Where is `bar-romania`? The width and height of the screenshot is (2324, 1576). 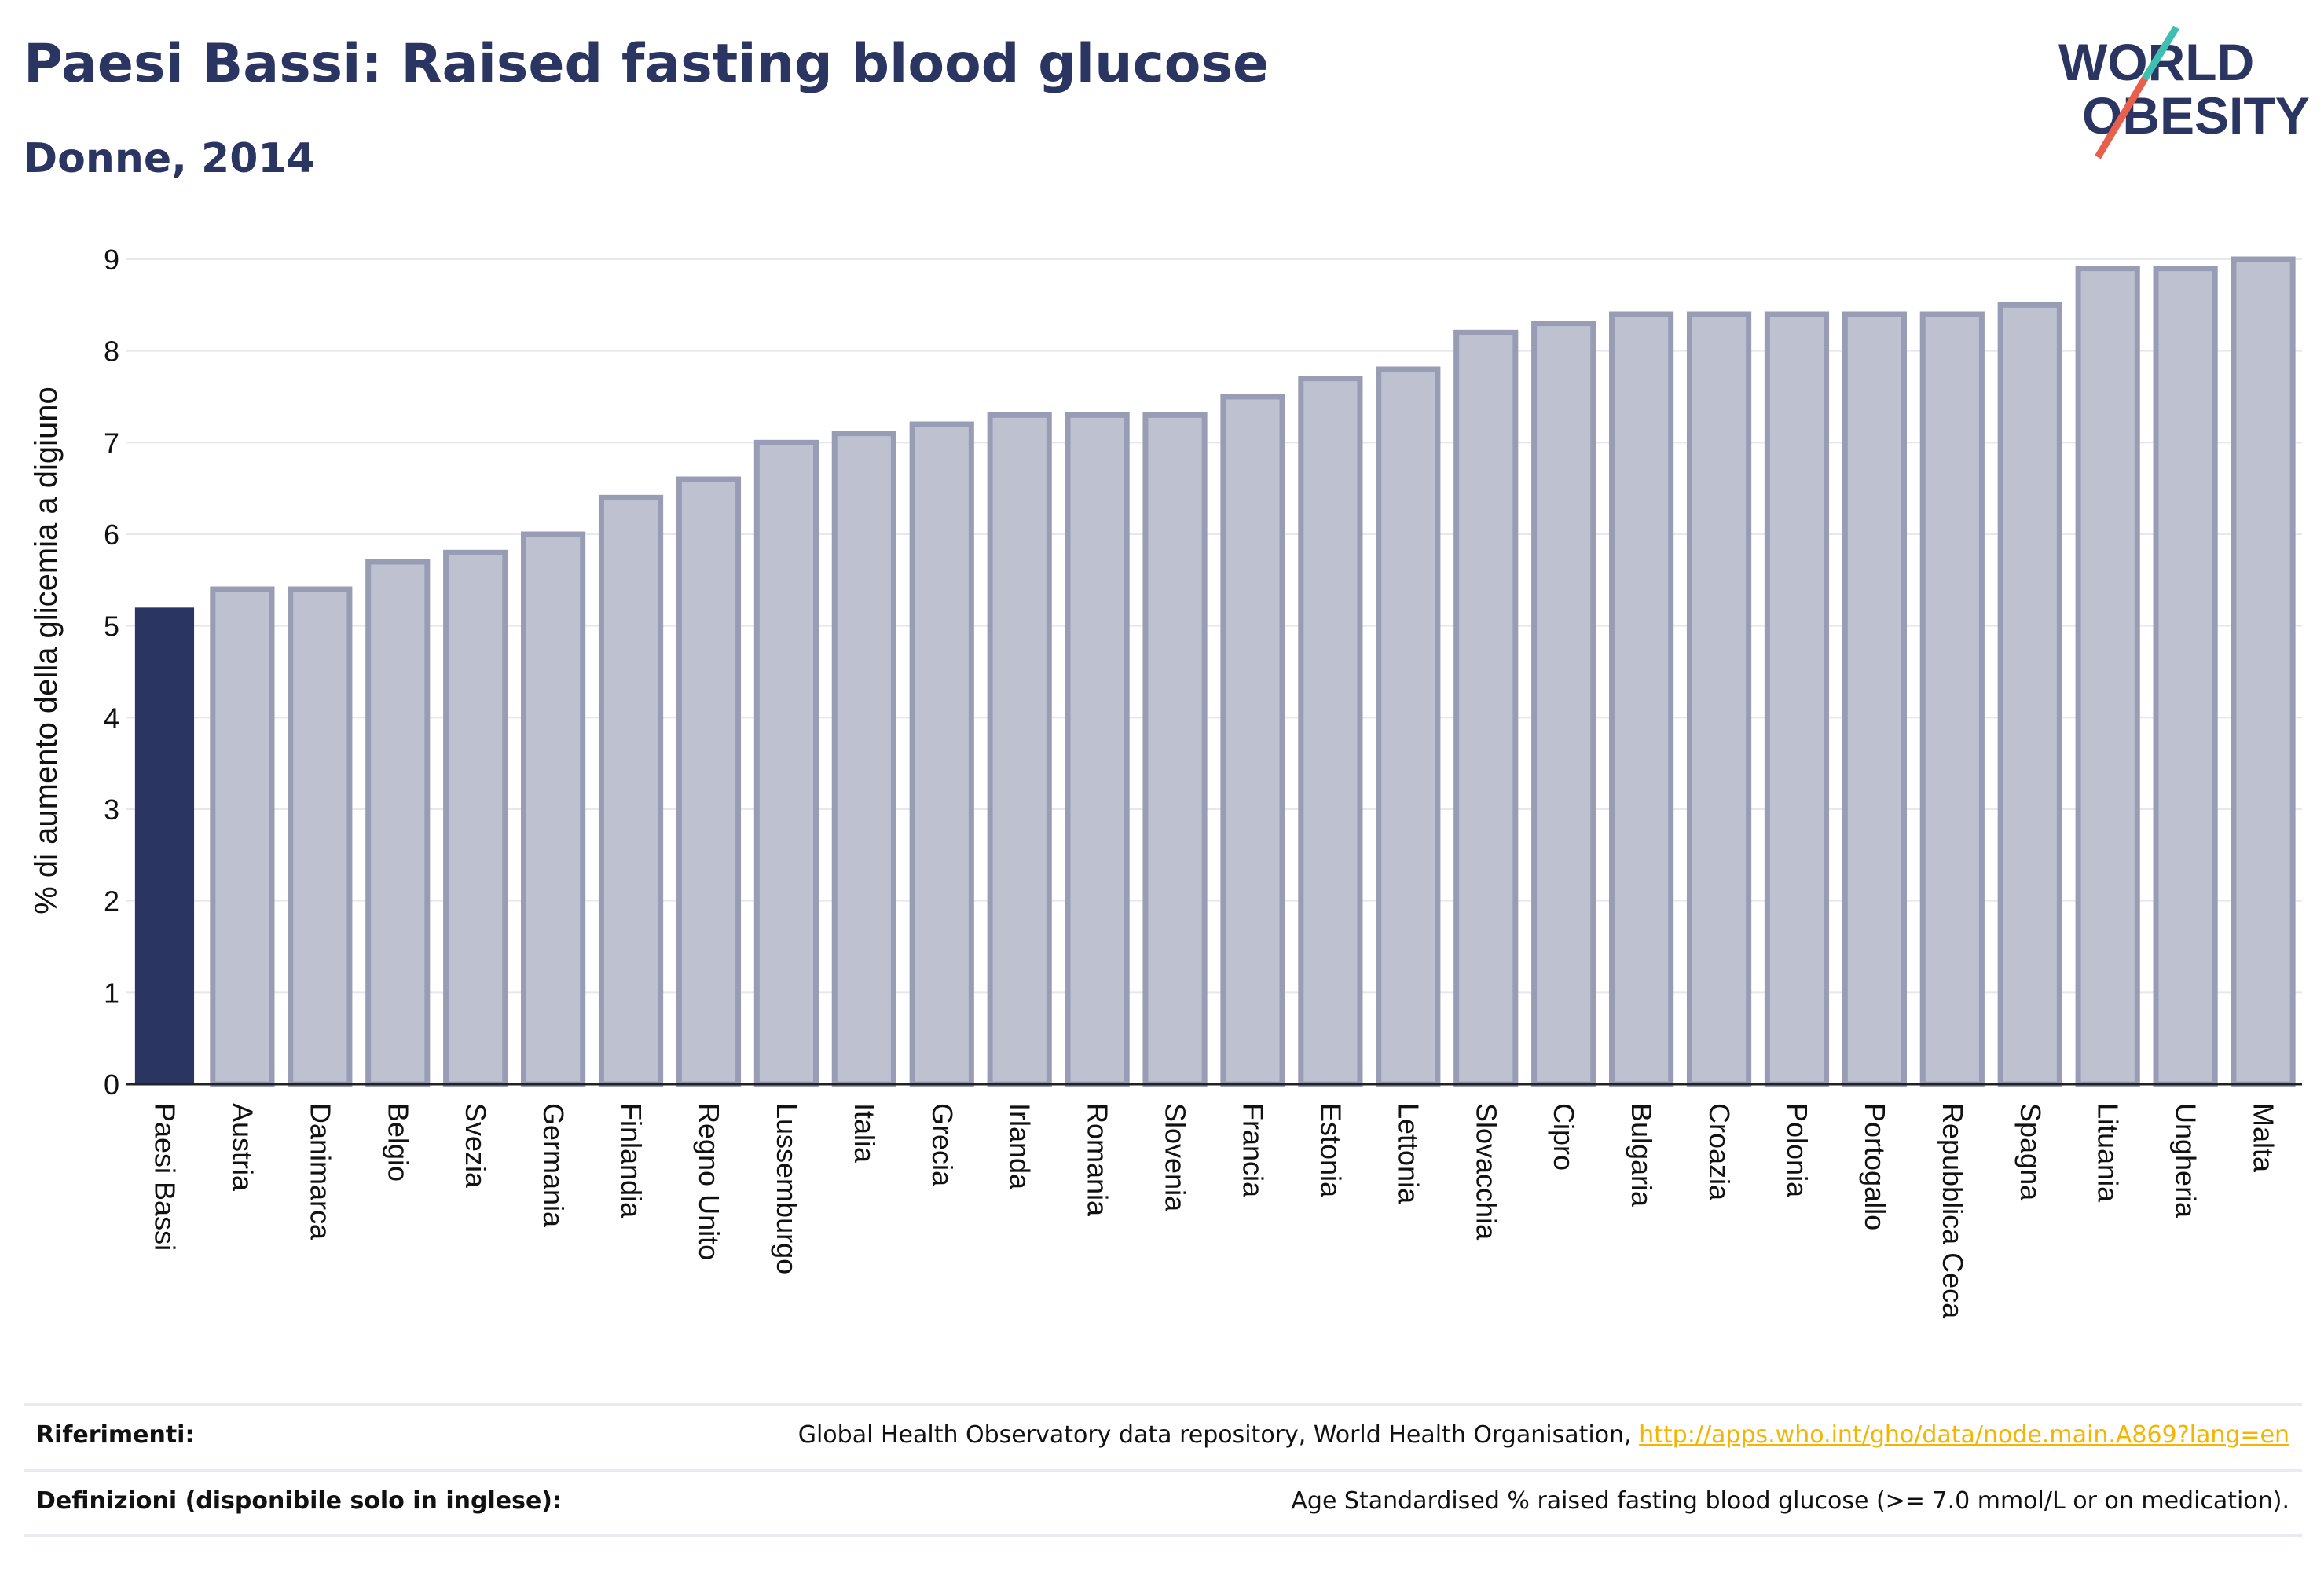 bar-romania is located at coordinates (1097, 749).